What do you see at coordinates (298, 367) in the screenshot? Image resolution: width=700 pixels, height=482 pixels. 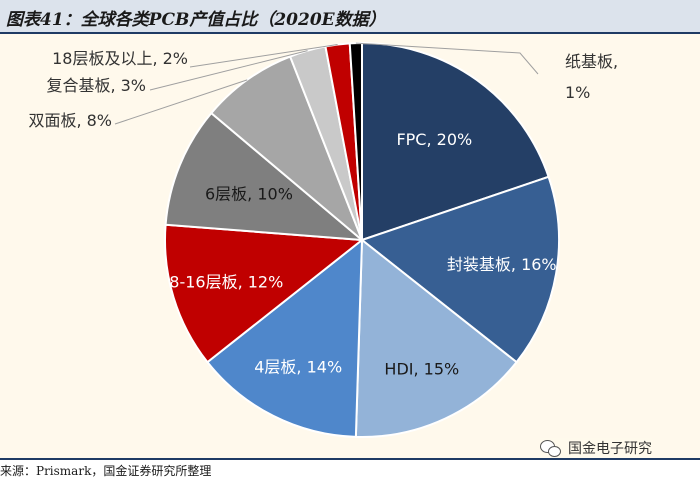 I see `slice-label-4: 4层板, 14%` at bounding box center [298, 367].